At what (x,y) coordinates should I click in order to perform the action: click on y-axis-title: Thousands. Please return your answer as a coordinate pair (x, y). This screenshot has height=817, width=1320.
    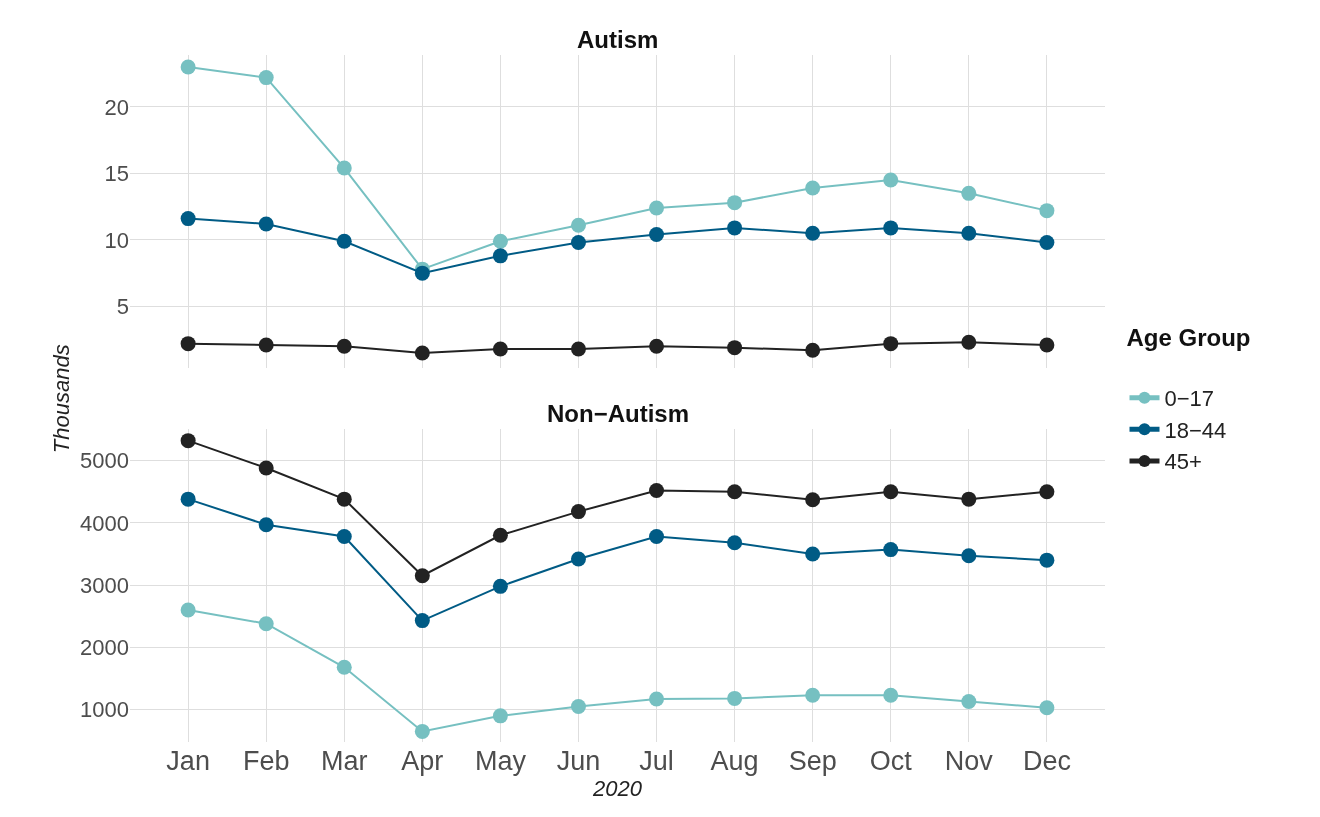
    Looking at the image, I should click on (62, 399).